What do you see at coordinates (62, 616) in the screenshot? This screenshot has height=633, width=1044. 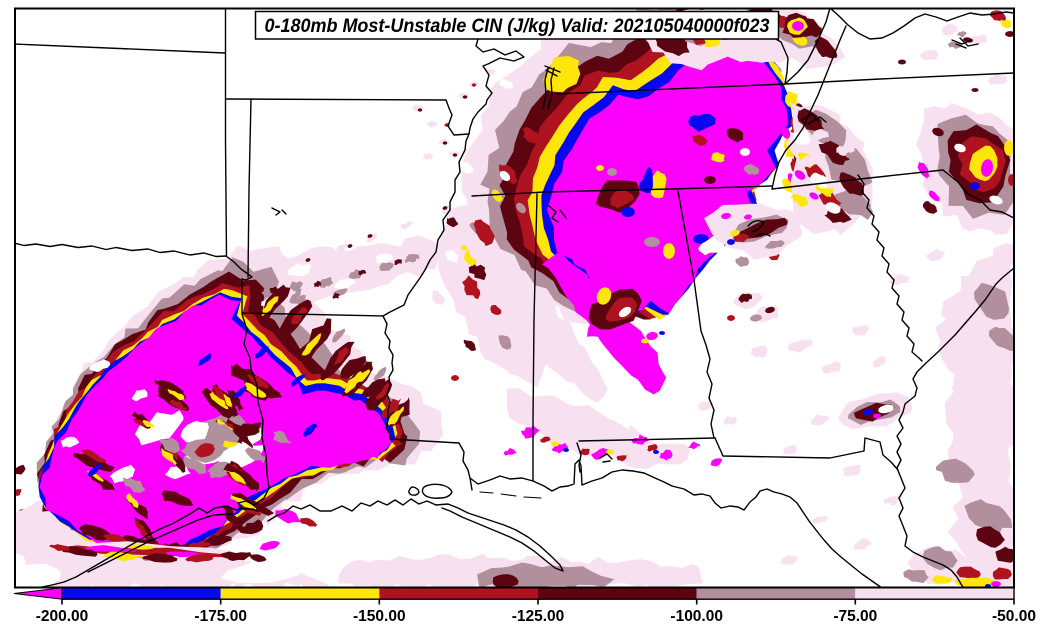 I see `svg-text: -200.00` at bounding box center [62, 616].